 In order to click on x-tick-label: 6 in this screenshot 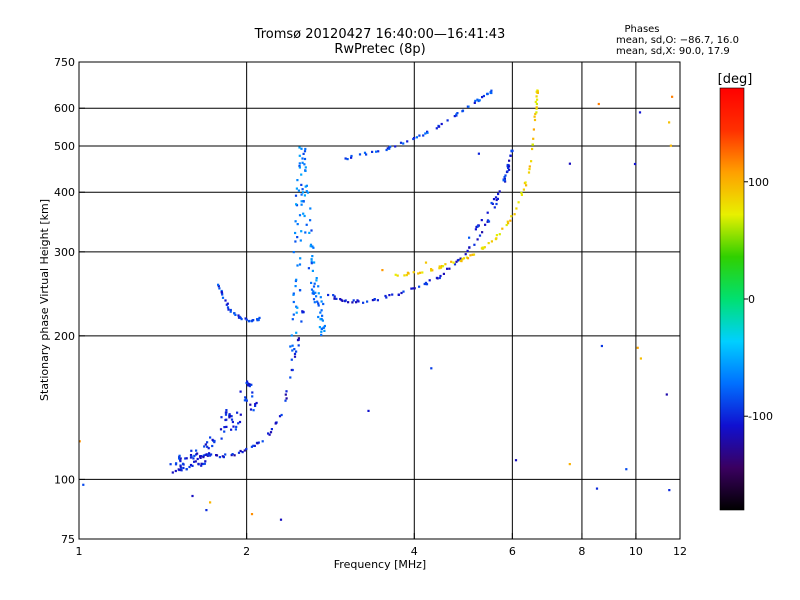, I will do `click(512, 551)`.